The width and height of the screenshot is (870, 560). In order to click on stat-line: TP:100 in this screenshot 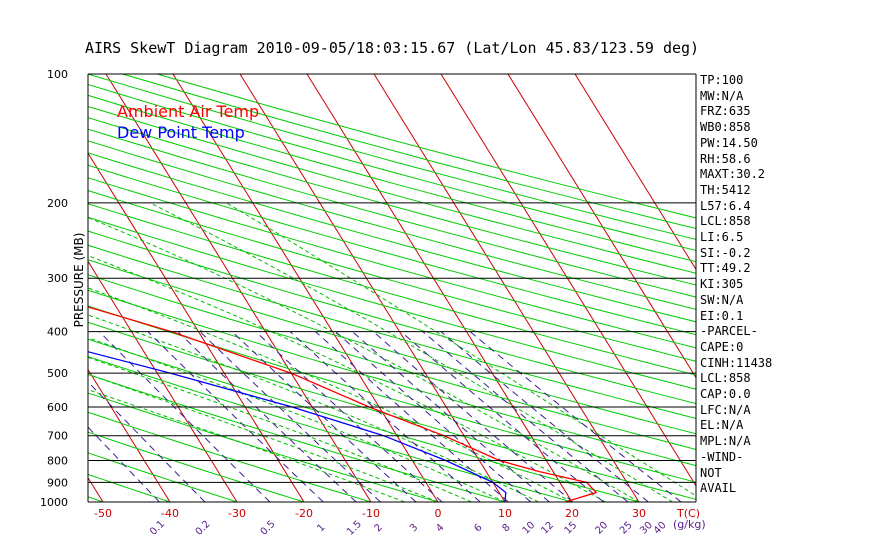, I will do `click(722, 80)`.